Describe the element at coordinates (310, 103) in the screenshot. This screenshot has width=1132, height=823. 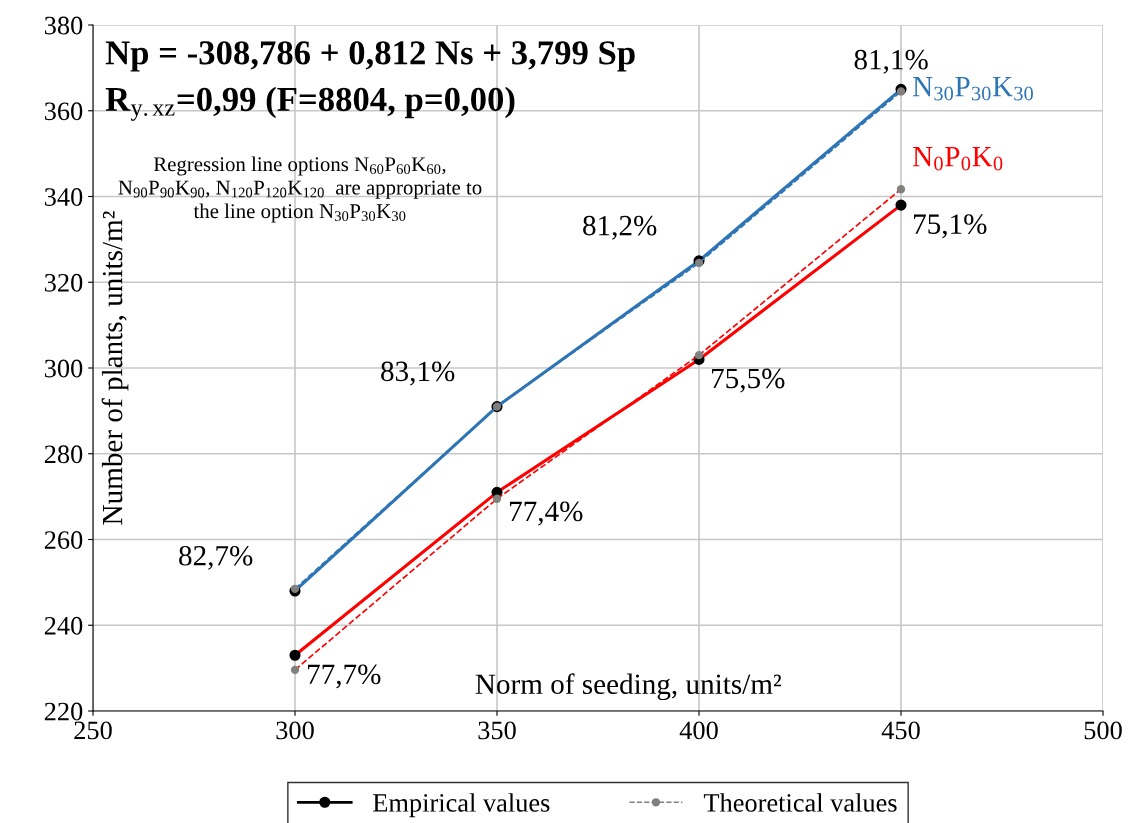
I see `annotation: R$_{y.xz}$=0,99 (F=8804, p=0,00)` at that location.